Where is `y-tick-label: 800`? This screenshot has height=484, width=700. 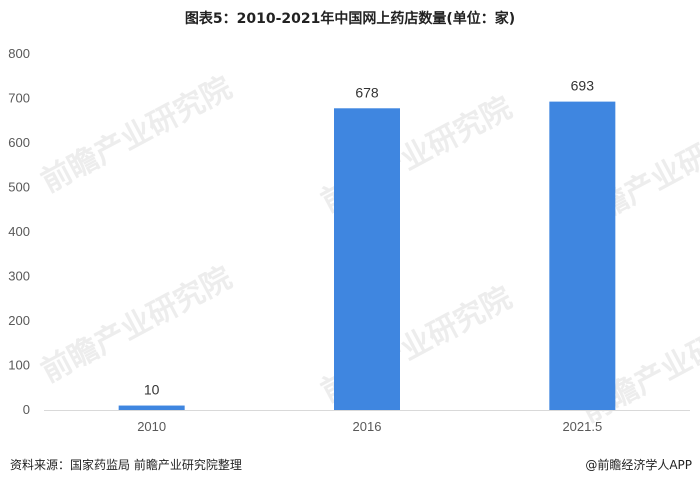
y-tick-label: 800 is located at coordinates (19, 53).